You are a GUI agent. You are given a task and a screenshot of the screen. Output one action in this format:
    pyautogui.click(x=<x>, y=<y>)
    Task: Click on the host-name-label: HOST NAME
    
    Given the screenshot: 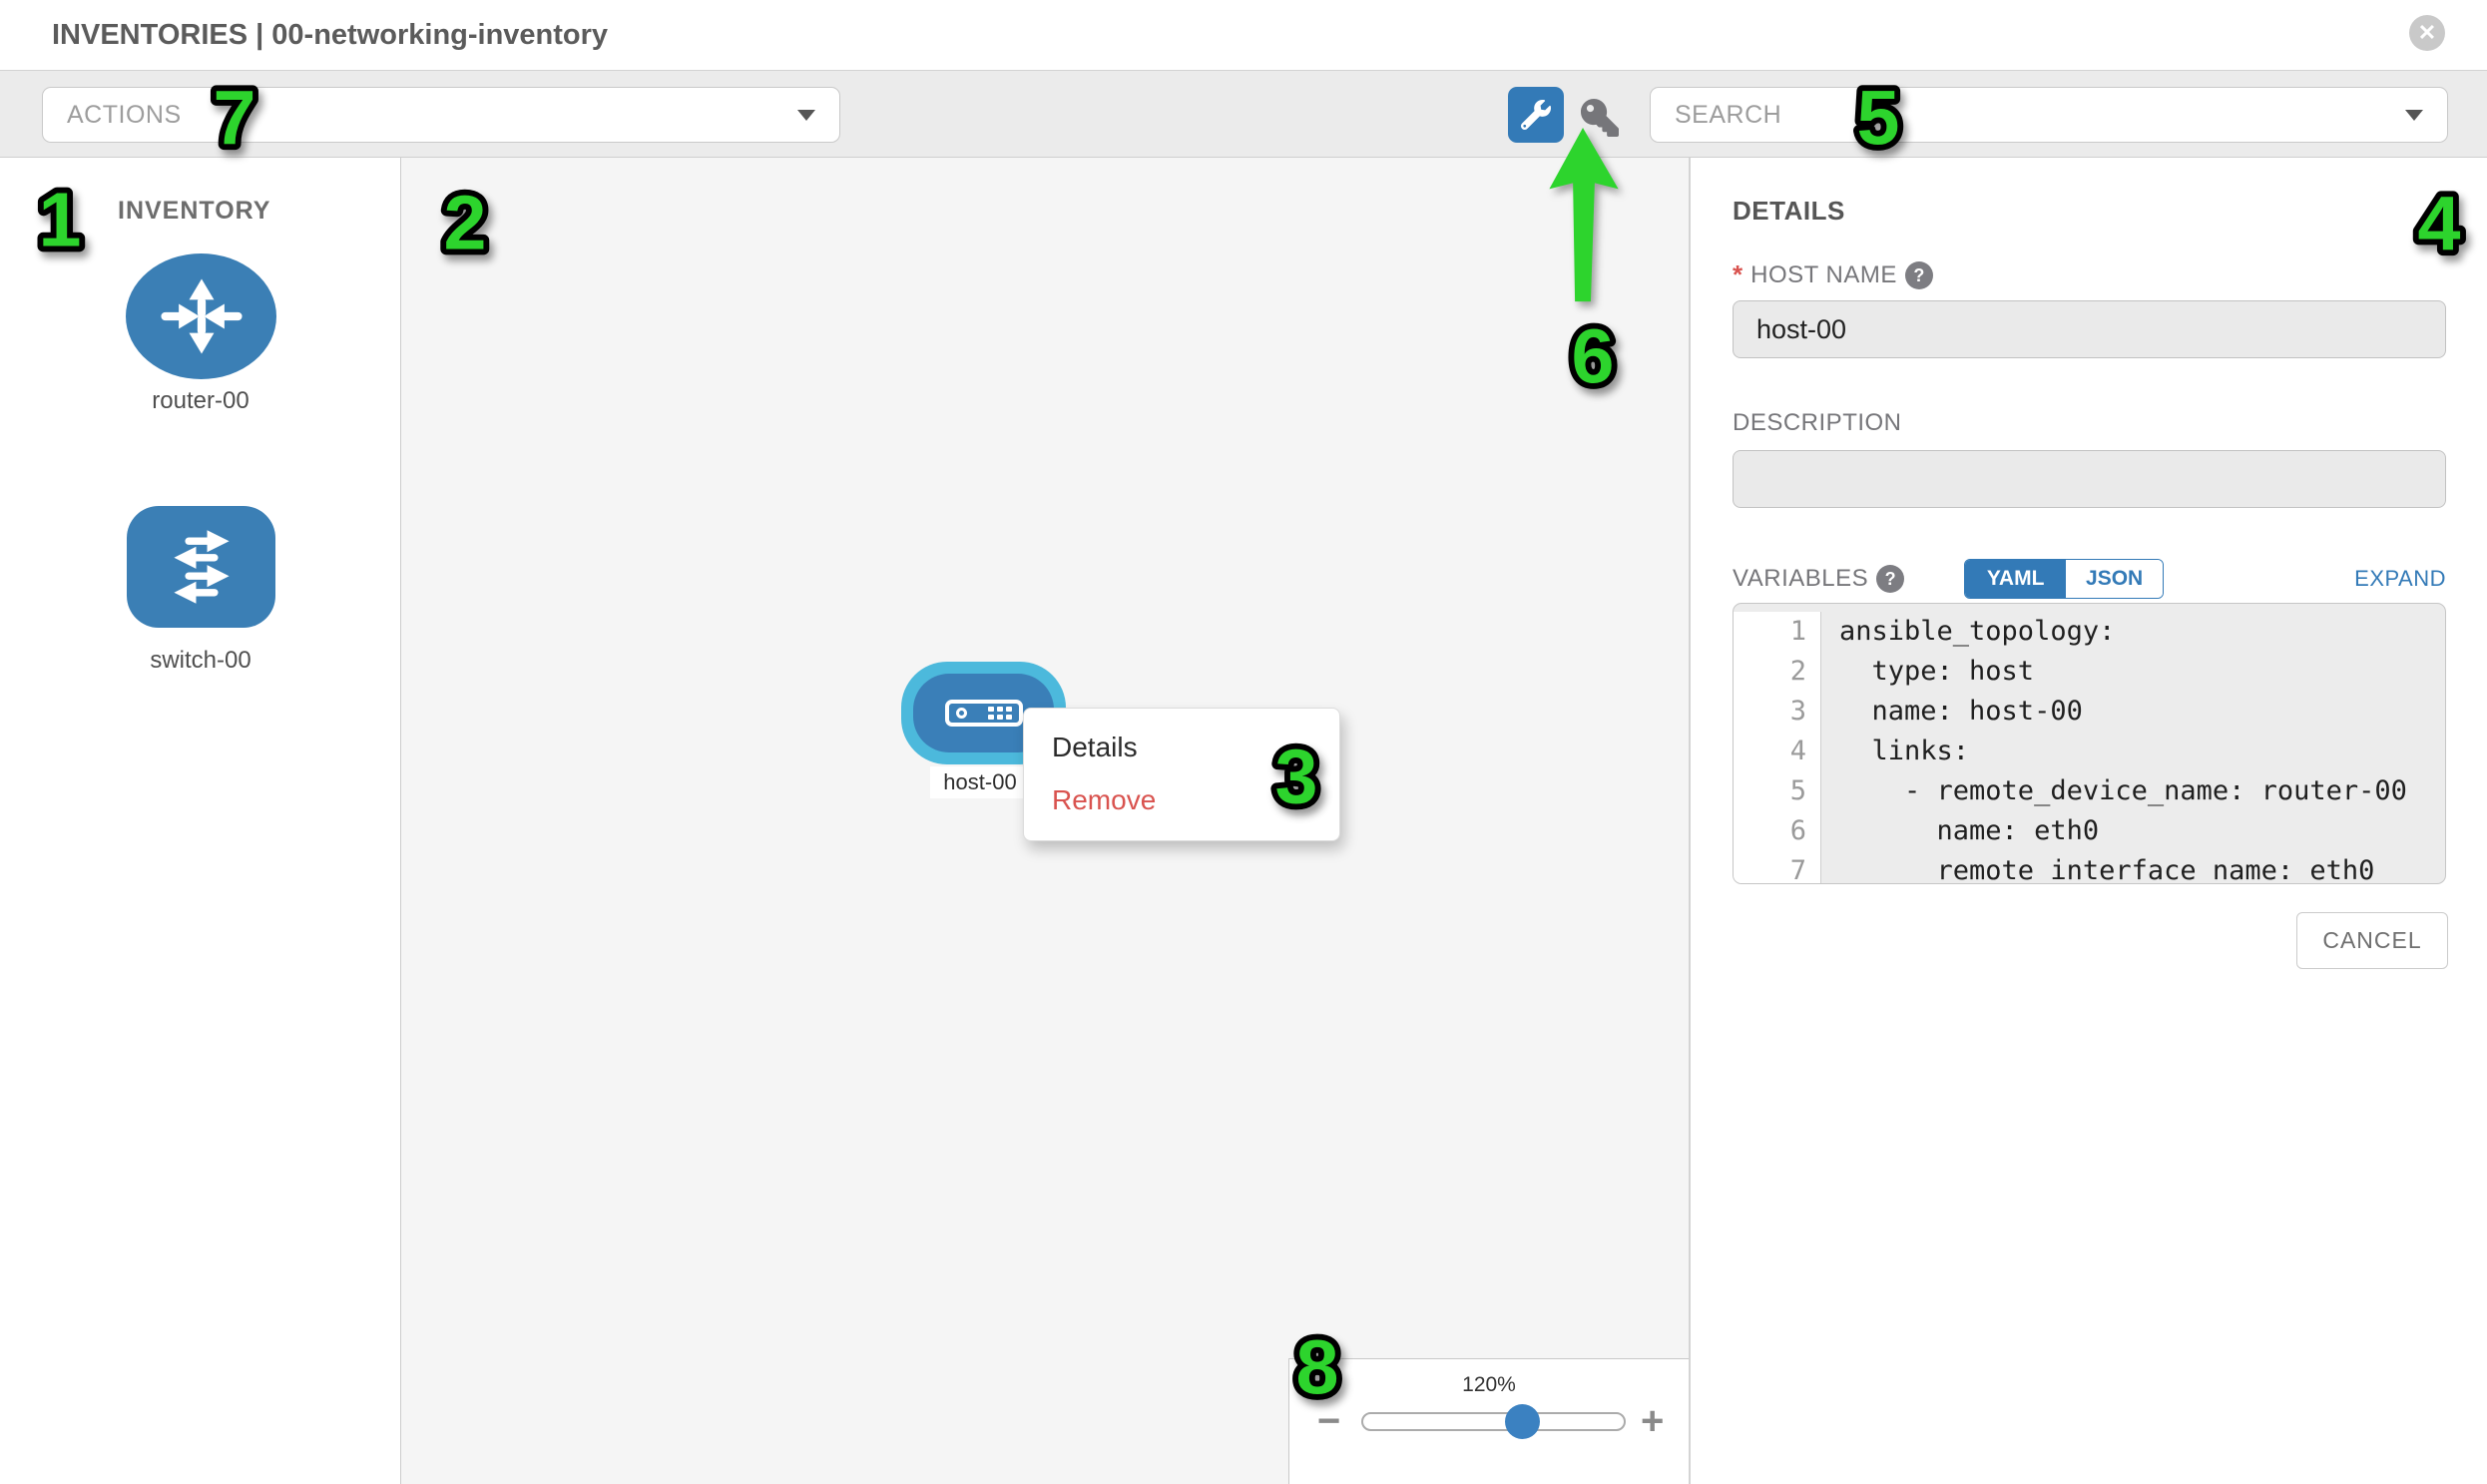 What is the action you would take?
    pyautogui.click(x=1823, y=274)
    